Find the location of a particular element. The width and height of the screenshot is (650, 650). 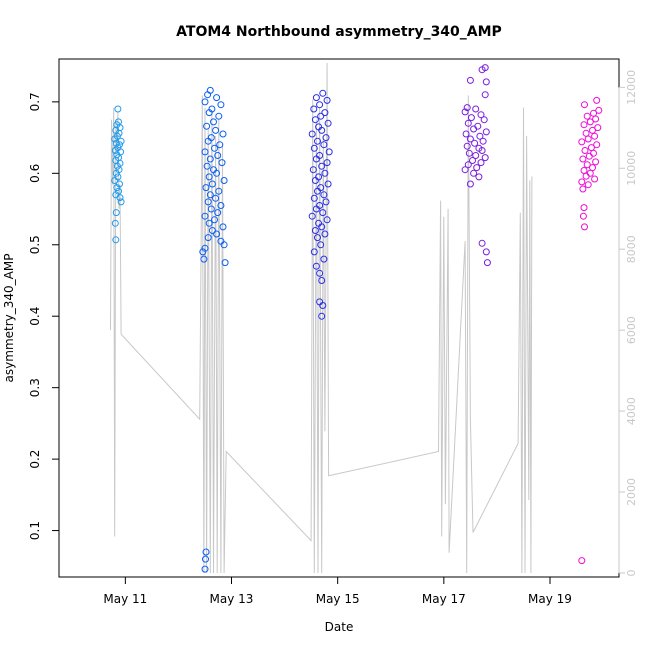

y-tick-label: 0.4 is located at coordinates (35, 316).